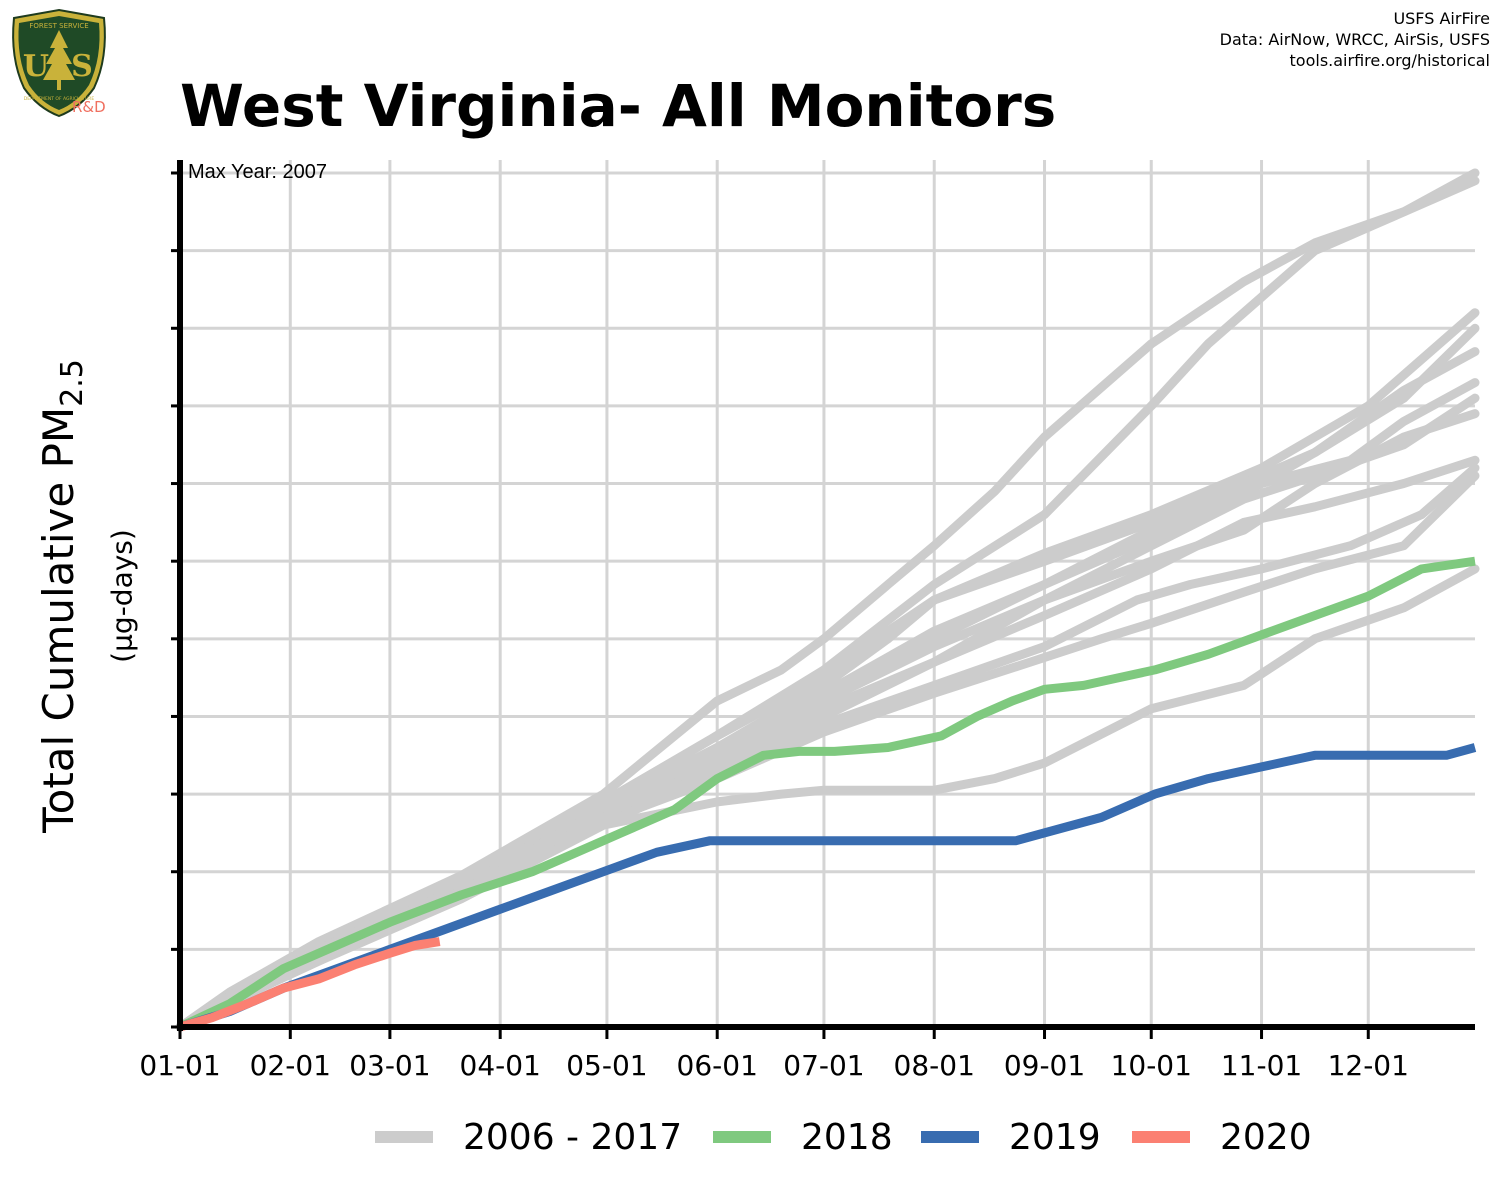  Describe the element at coordinates (1055, 1137) in the screenshot. I see `legend-label: 2019` at that location.